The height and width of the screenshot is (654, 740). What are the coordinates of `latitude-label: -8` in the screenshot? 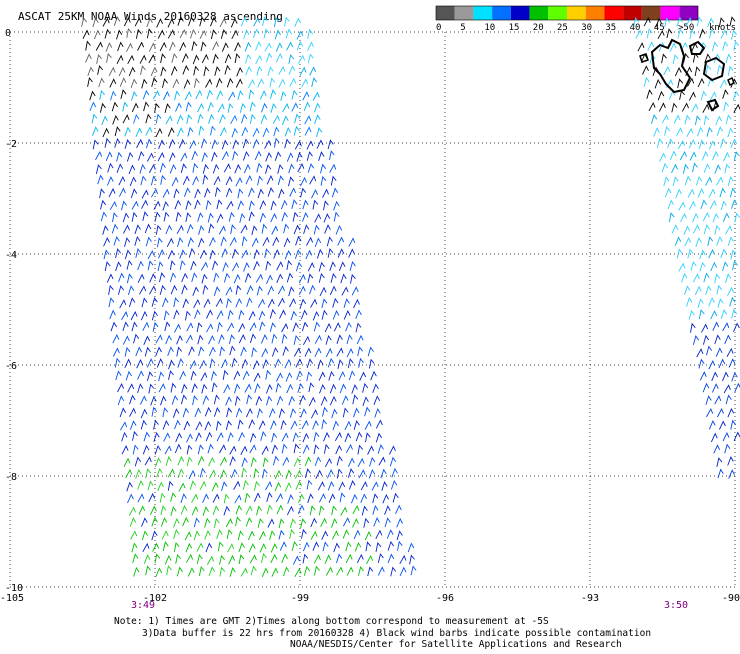 It's located at (11, 477).